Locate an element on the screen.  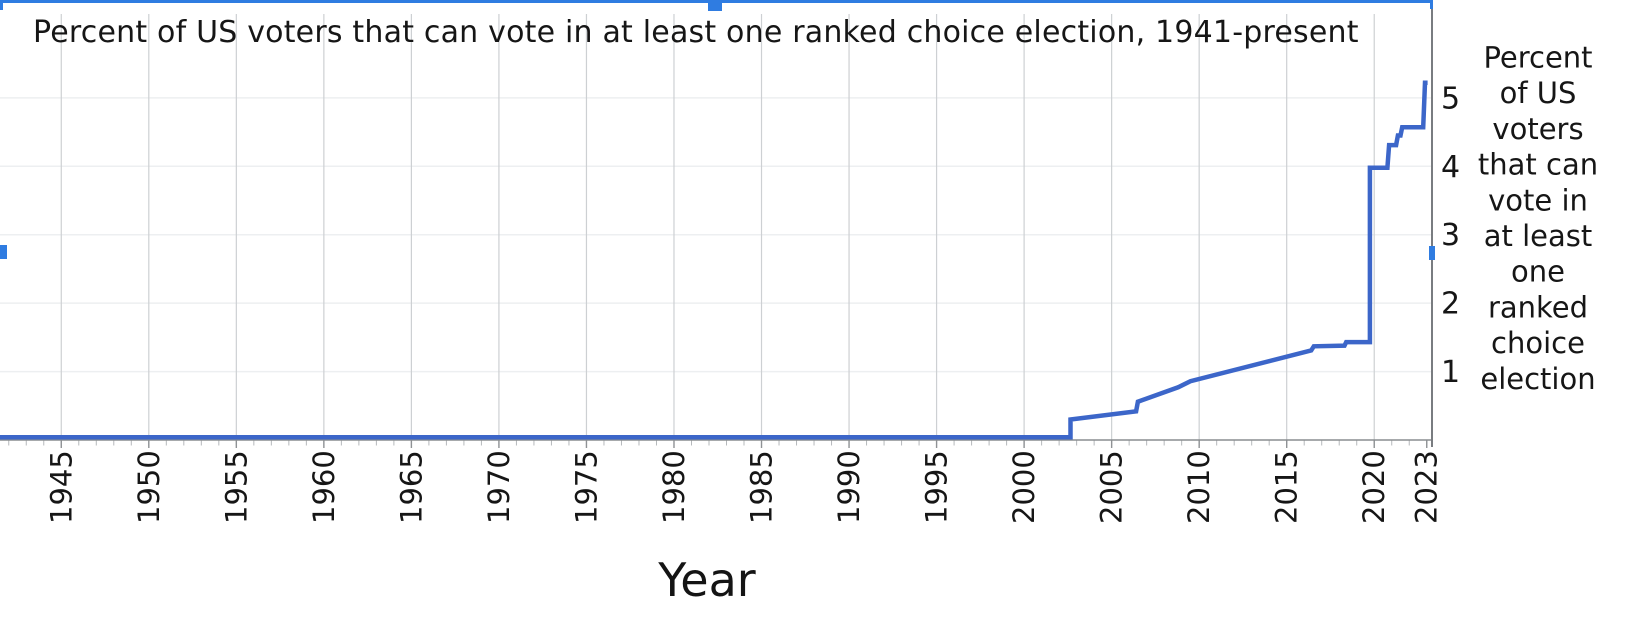
y-axis-title-line: voters is located at coordinates (1537, 129).